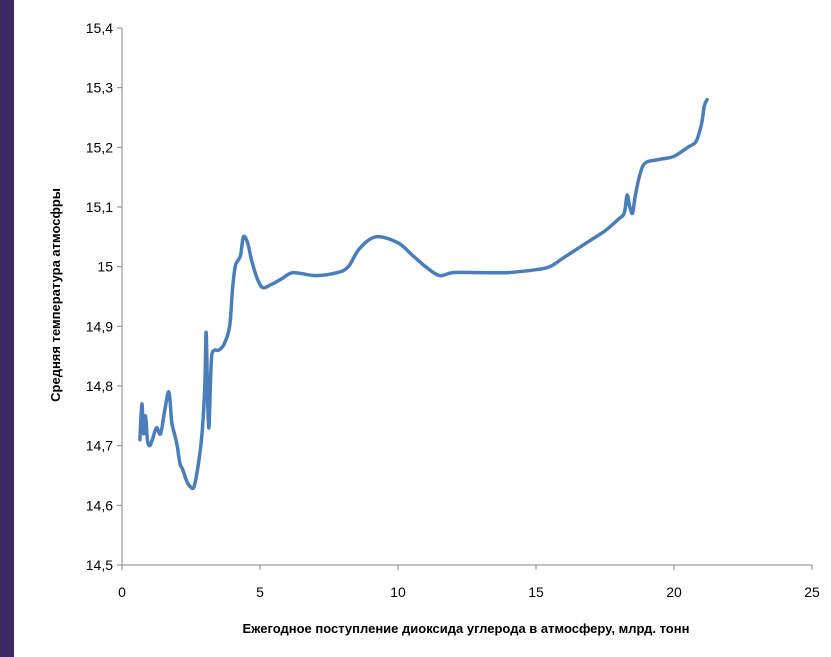 This screenshot has width=831, height=657. I want to click on x-tick-label: 20, so click(674, 592).